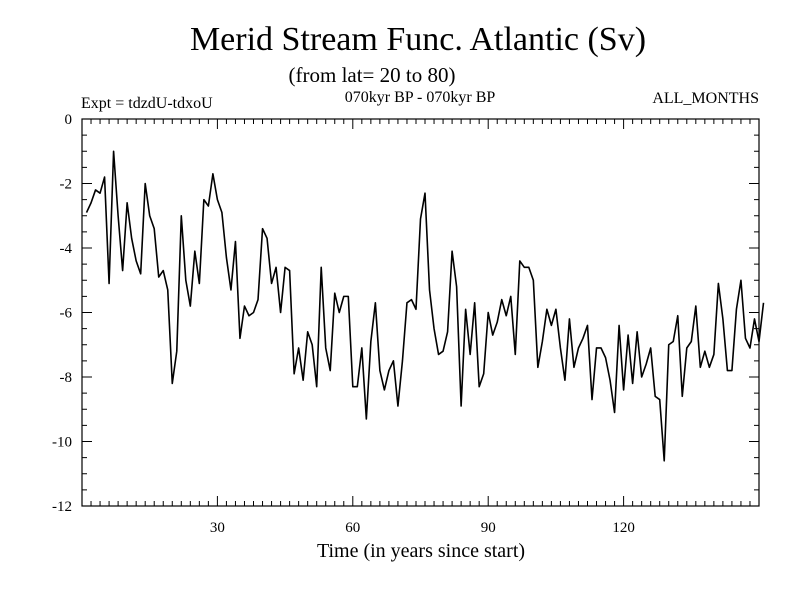 The height and width of the screenshot is (600, 800). Describe the element at coordinates (62, 507) in the screenshot. I see `y-tick-label: -12` at that location.